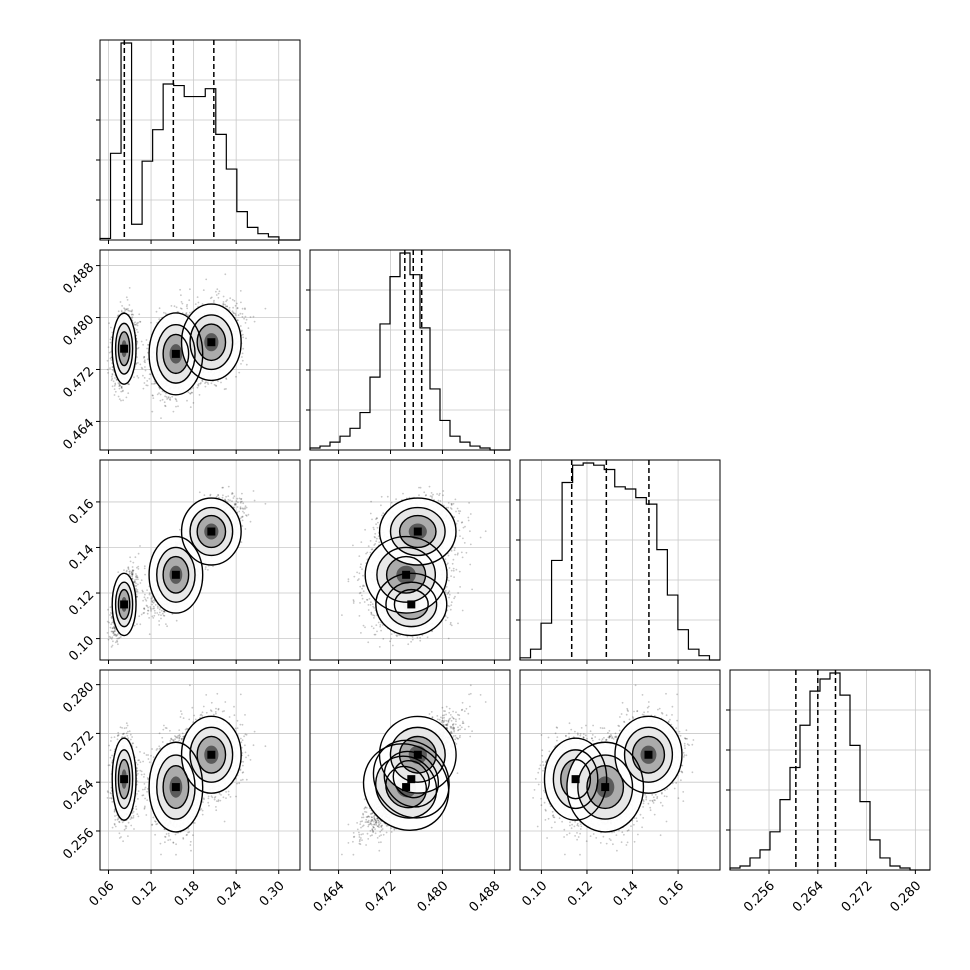 The image size is (970, 970). I want to click on panel-frame, so click(620, 560).